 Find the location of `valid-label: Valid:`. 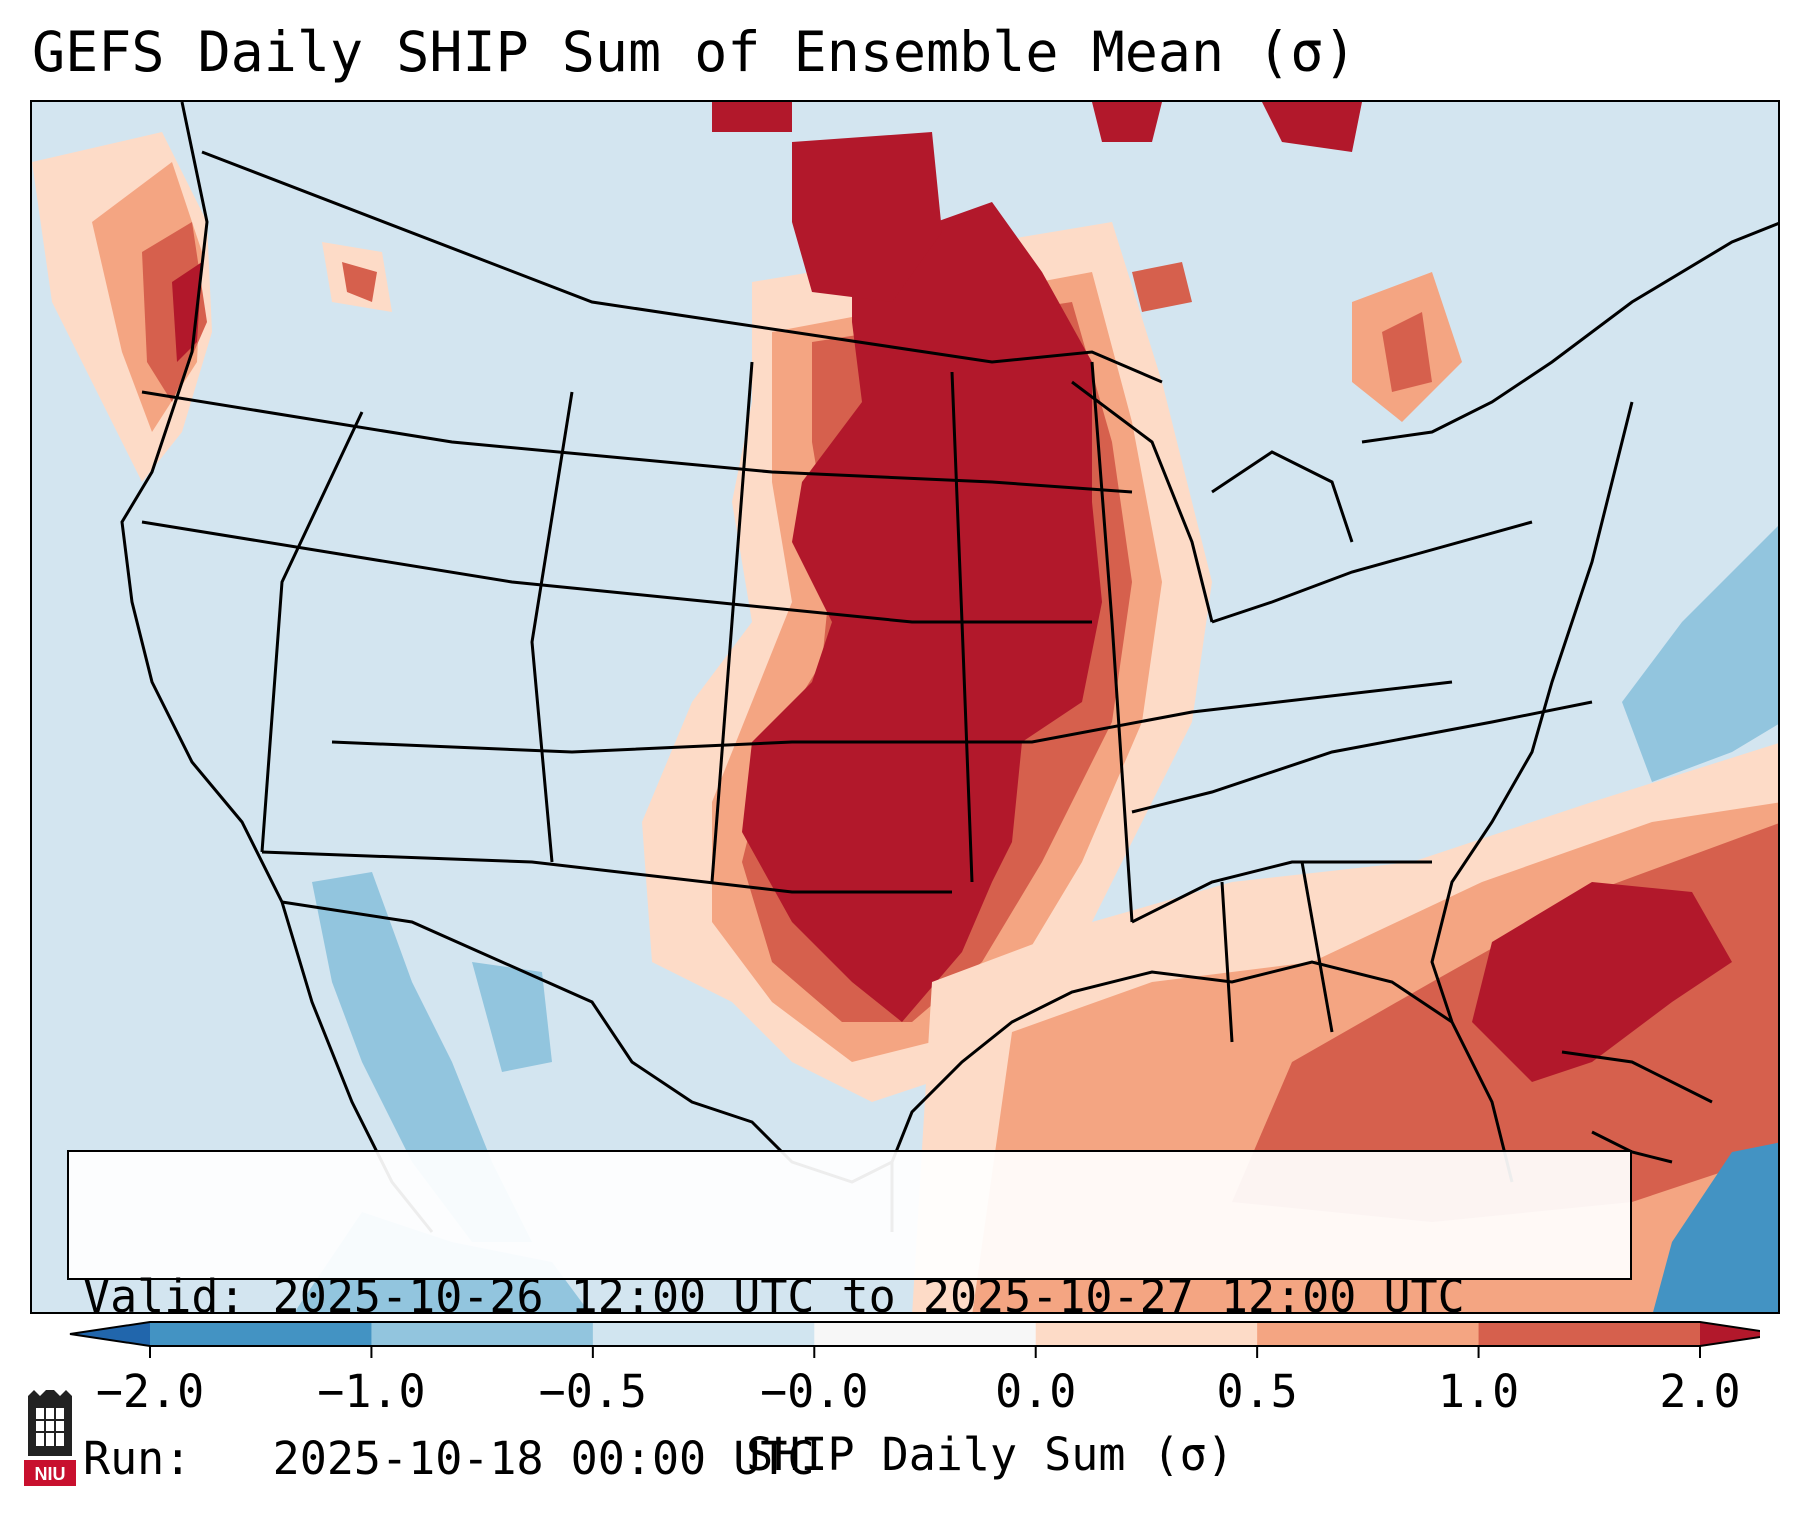

valid-label: Valid: is located at coordinates (164, 1296).